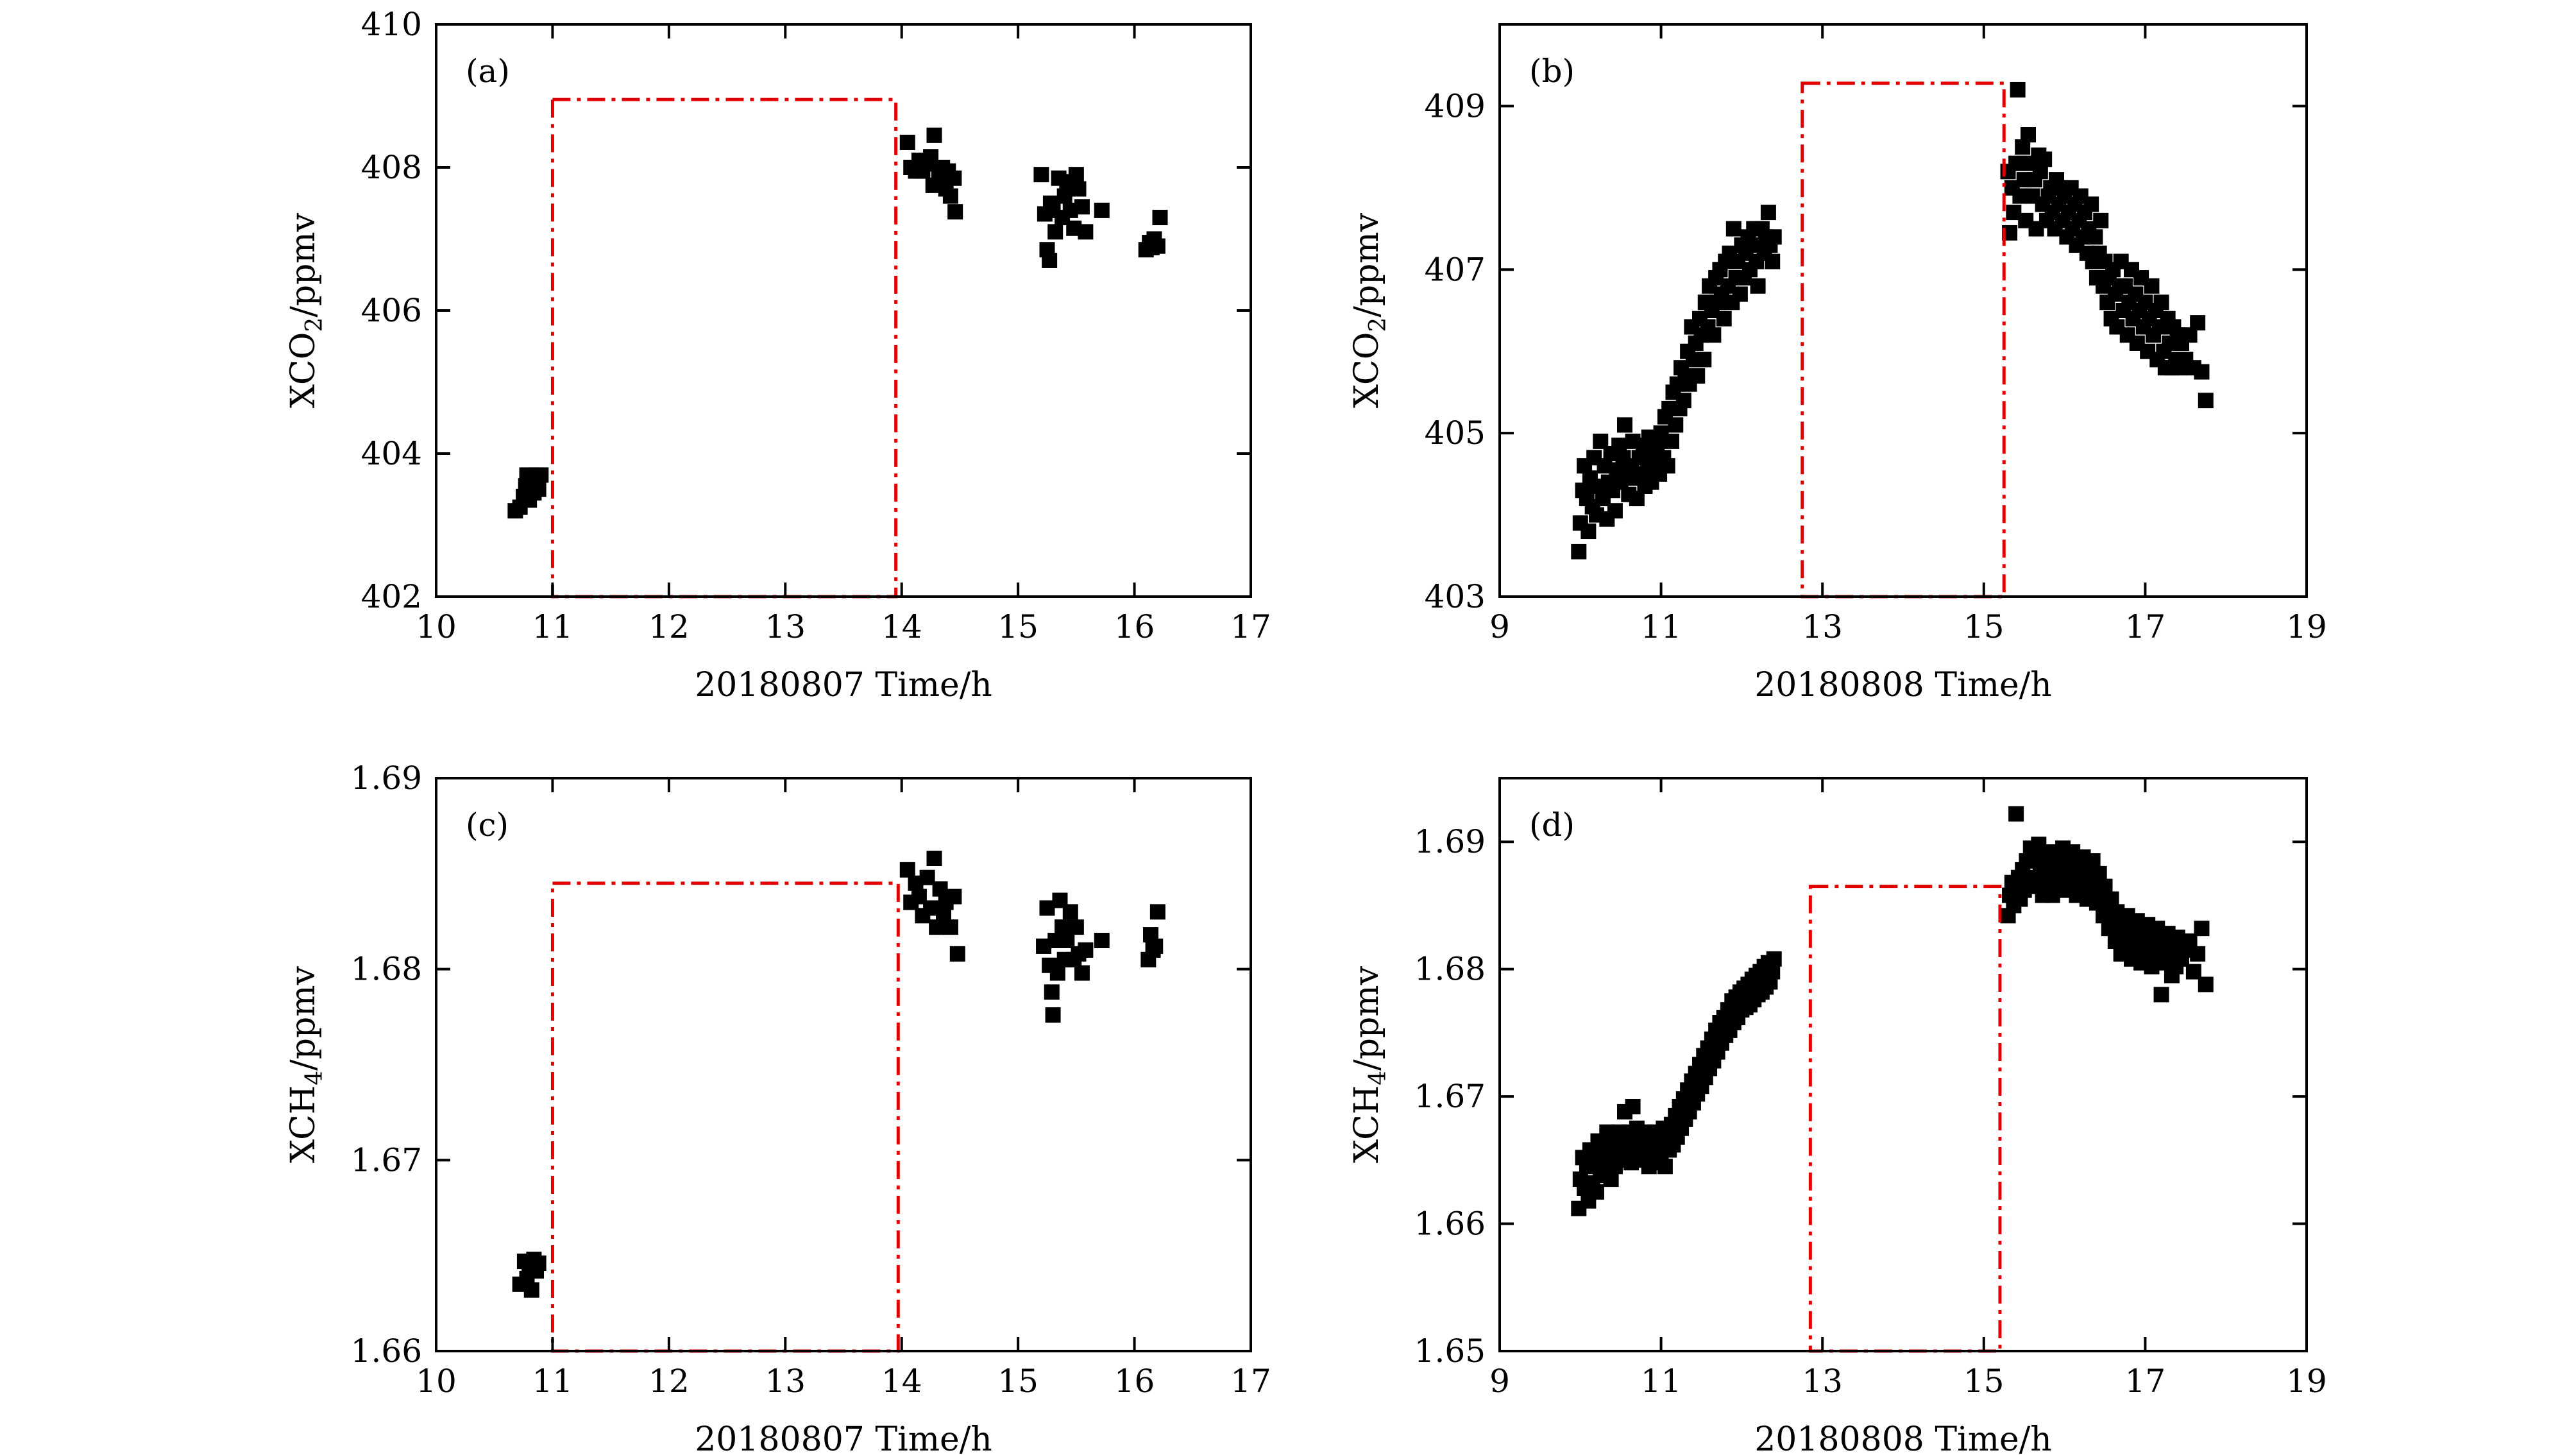  Describe the element at coordinates (391, 453) in the screenshot. I see `panel-a-y-tick-label-1: 404` at that location.